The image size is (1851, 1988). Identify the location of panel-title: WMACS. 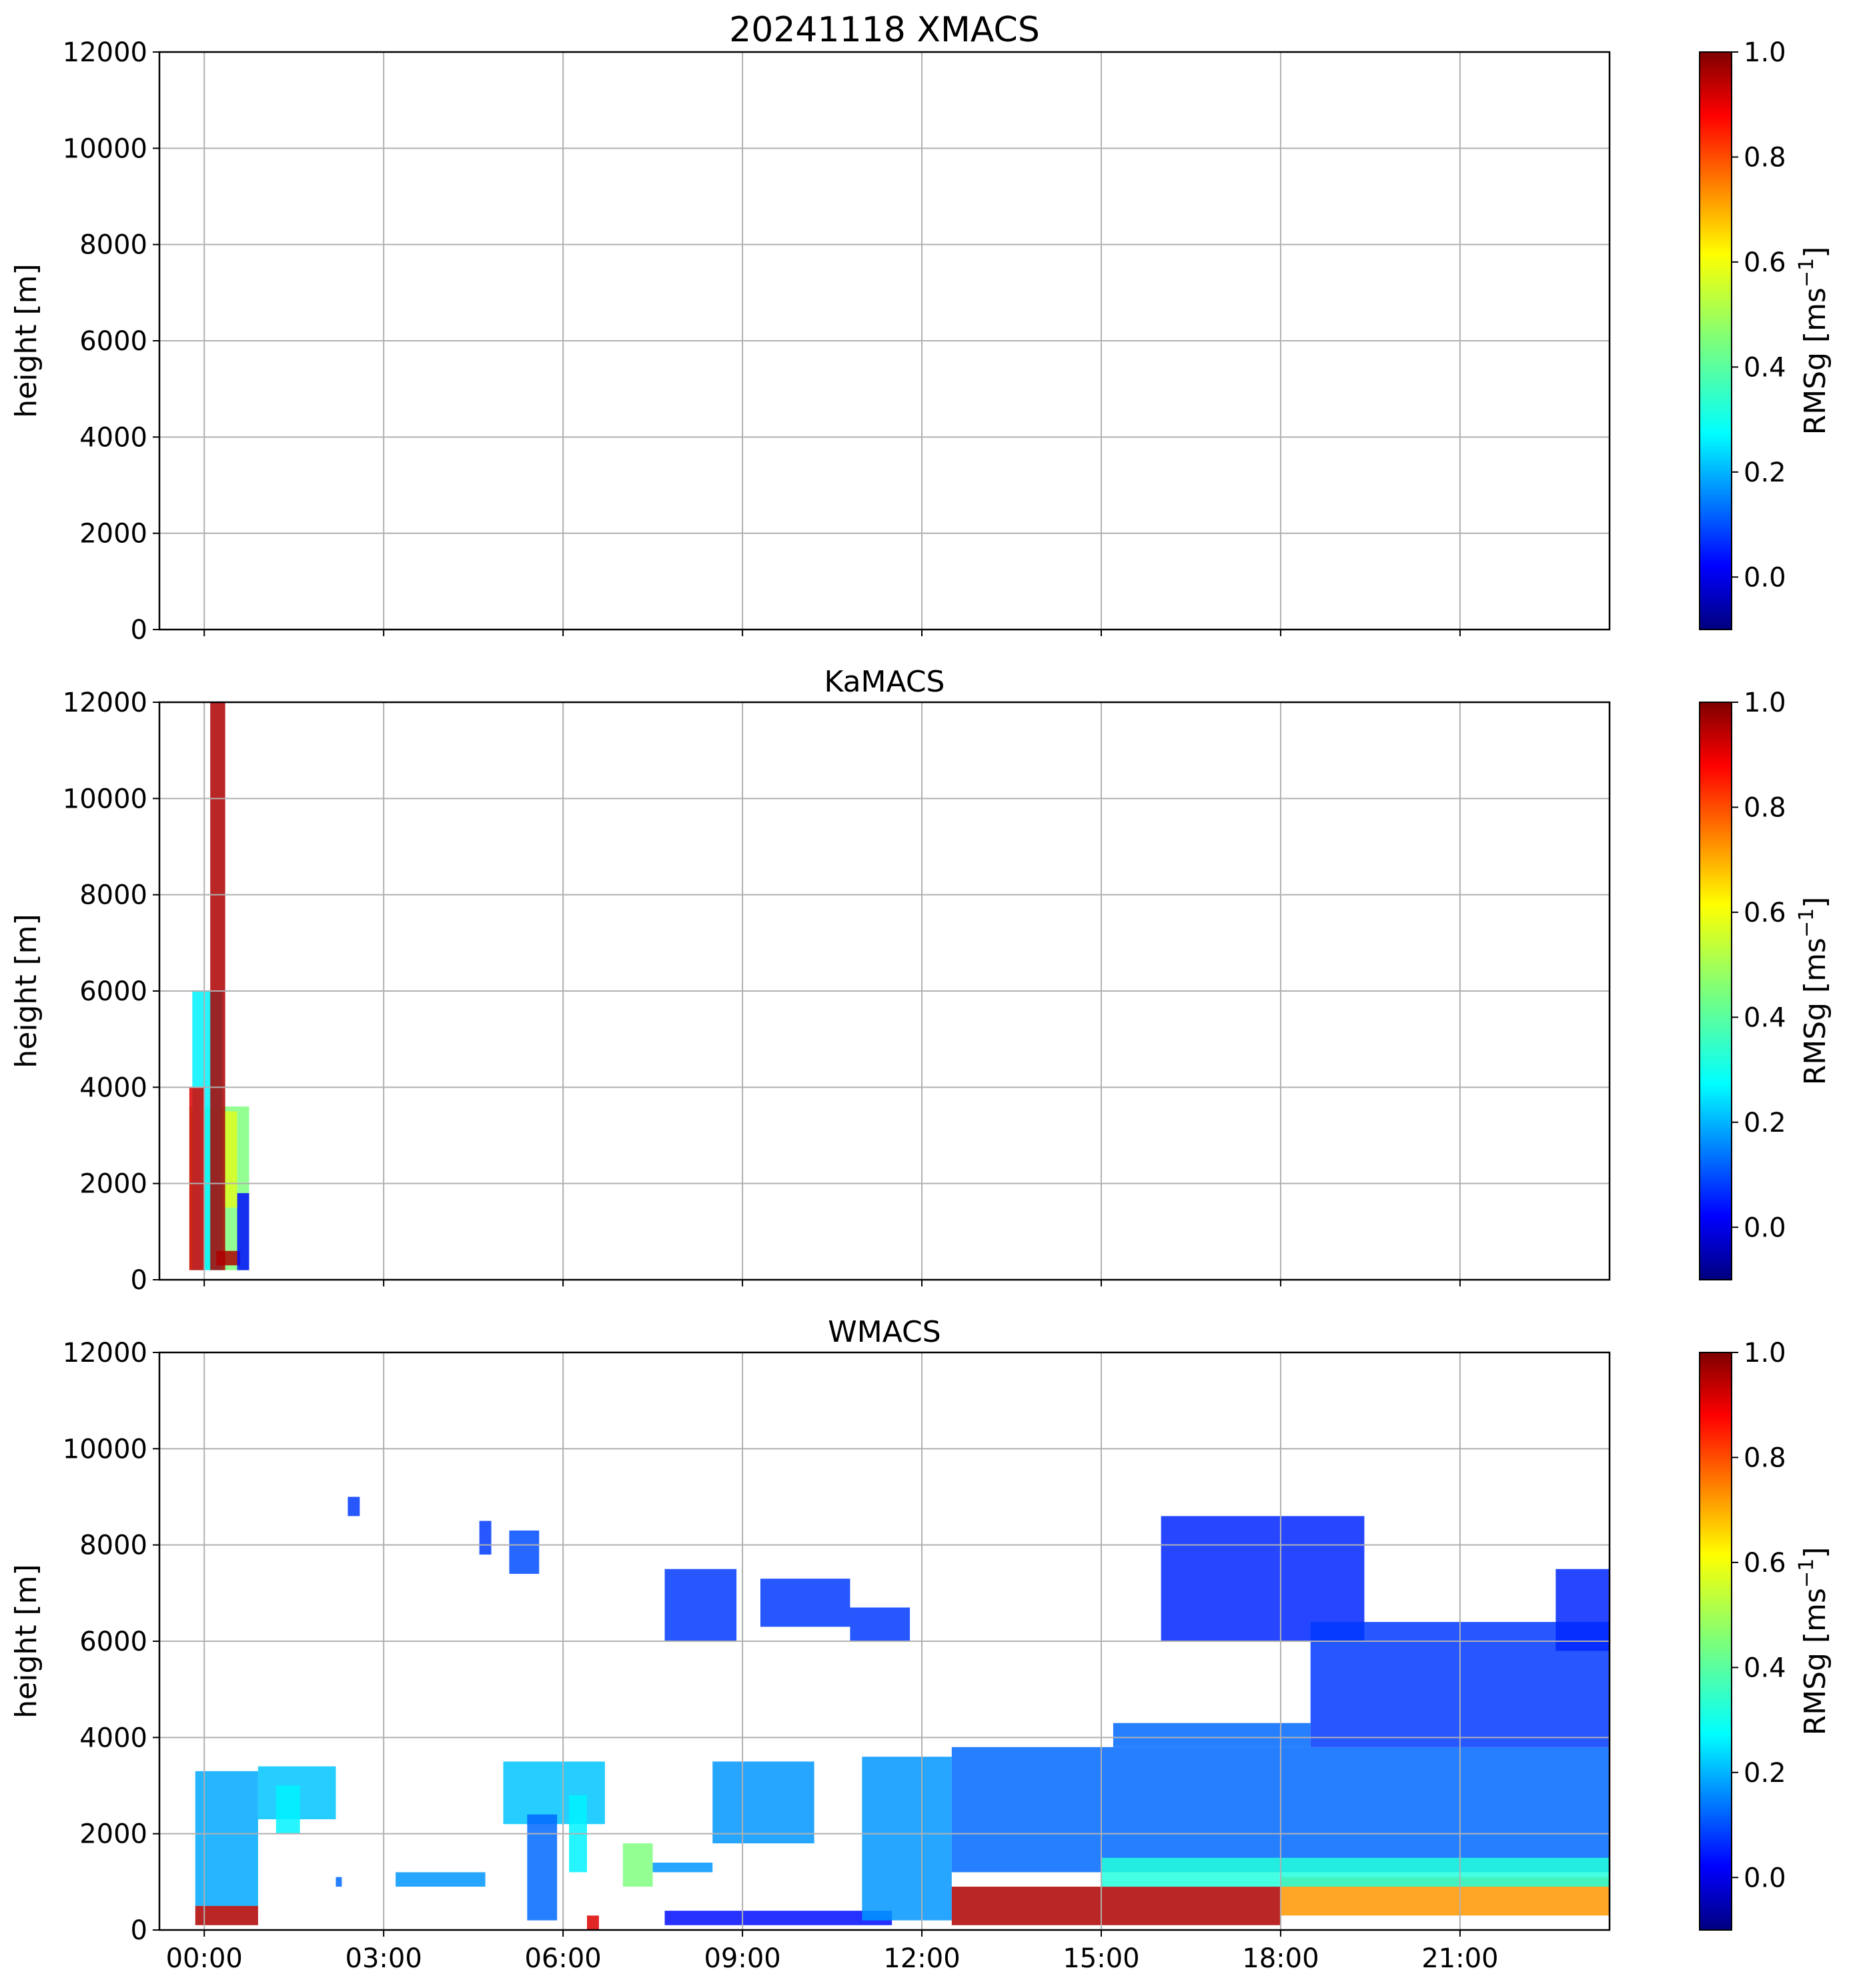
(884, 1332).